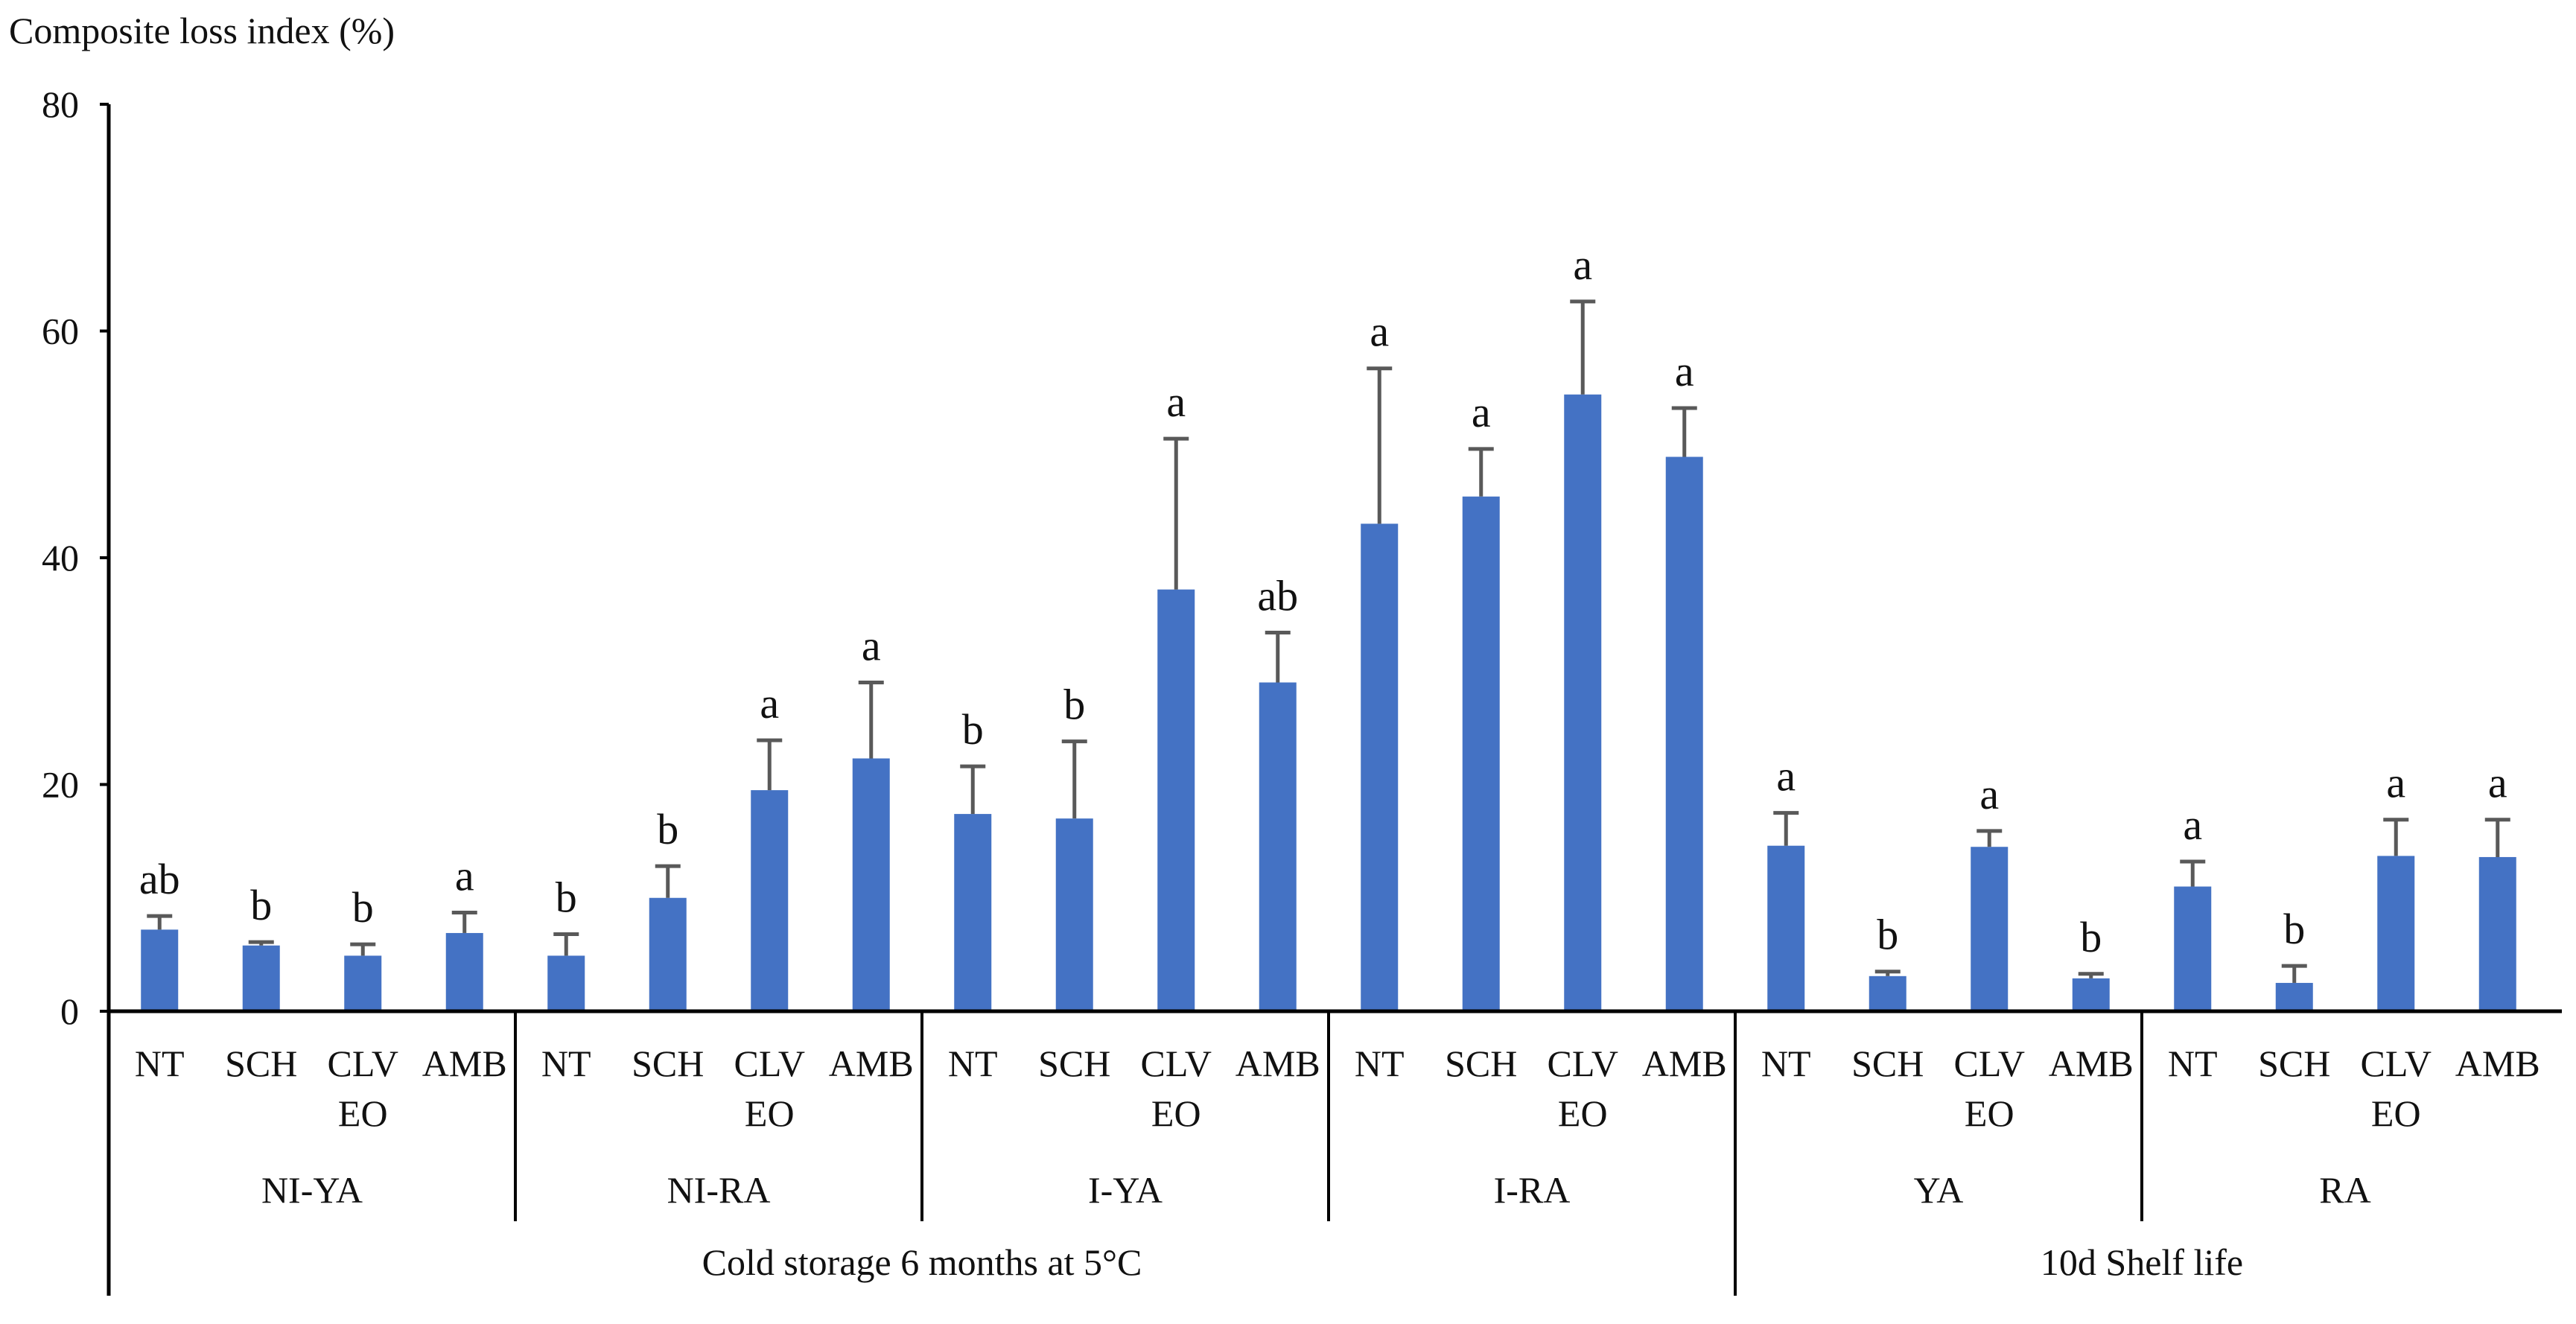  What do you see at coordinates (76, 689) in the screenshot?
I see `y-axis: 0 20 40 60 80` at bounding box center [76, 689].